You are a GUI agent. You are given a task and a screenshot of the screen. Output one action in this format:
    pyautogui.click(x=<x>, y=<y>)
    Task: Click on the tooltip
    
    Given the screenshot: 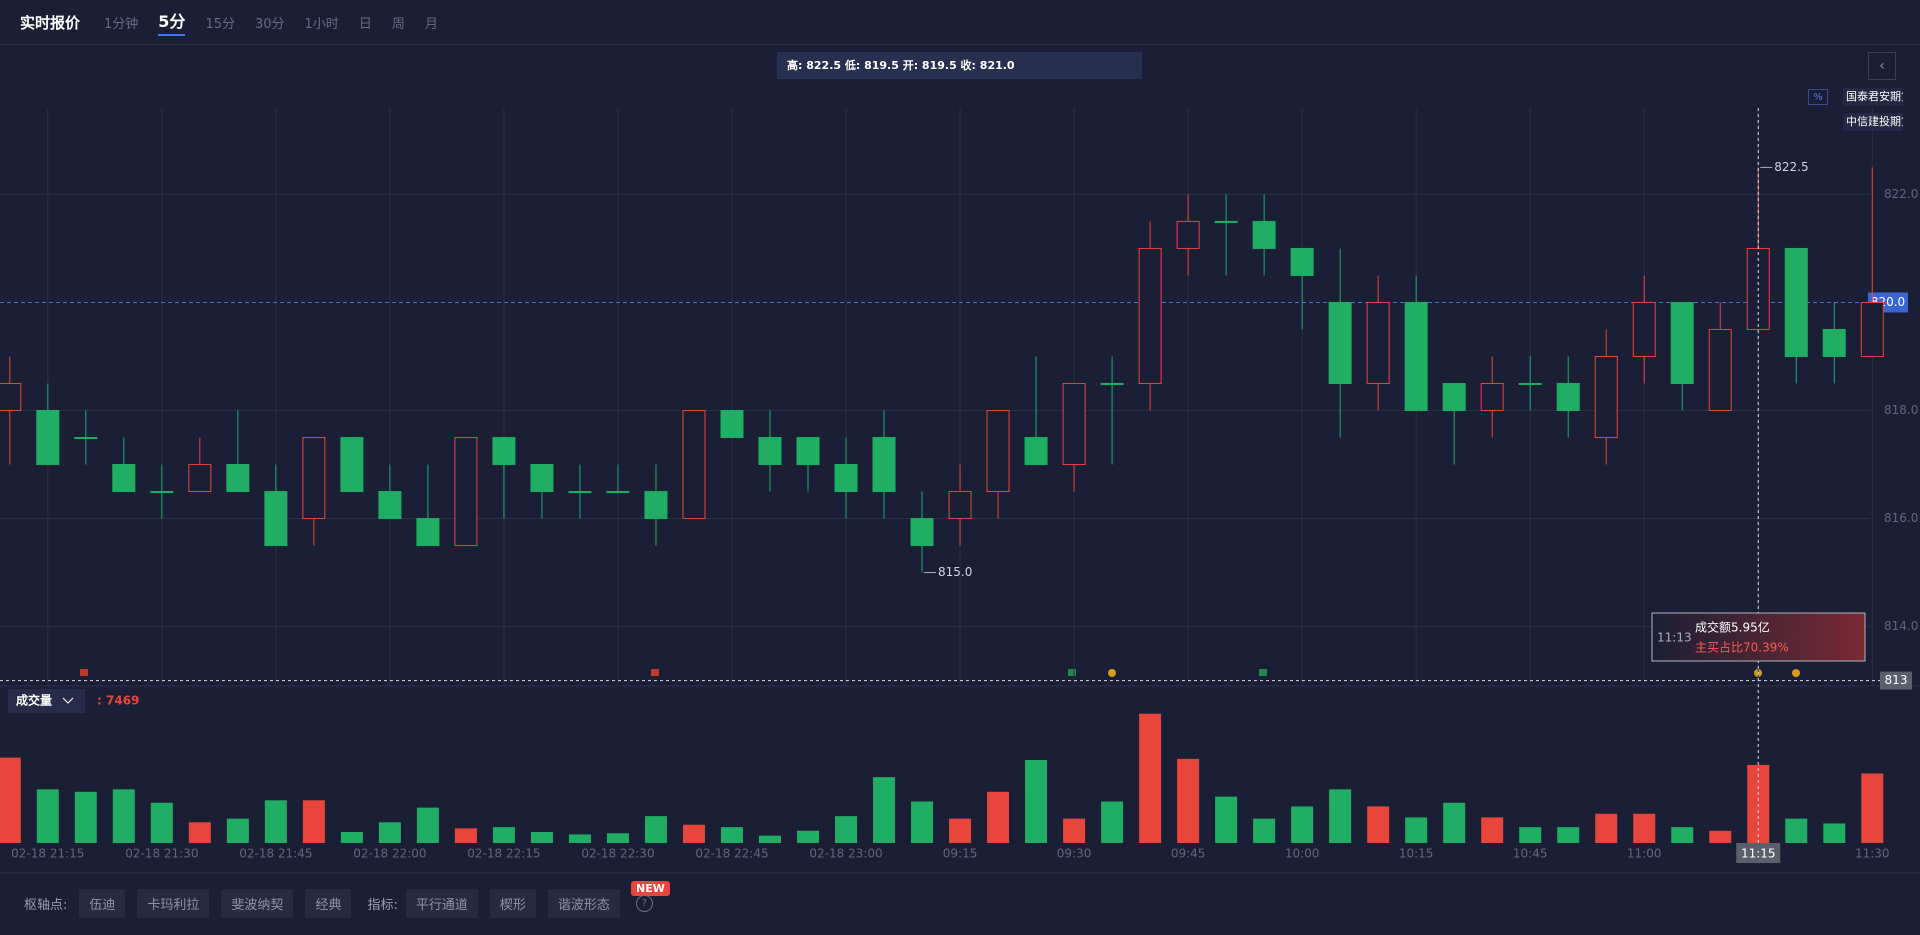 What is the action you would take?
    pyautogui.click(x=1758, y=637)
    